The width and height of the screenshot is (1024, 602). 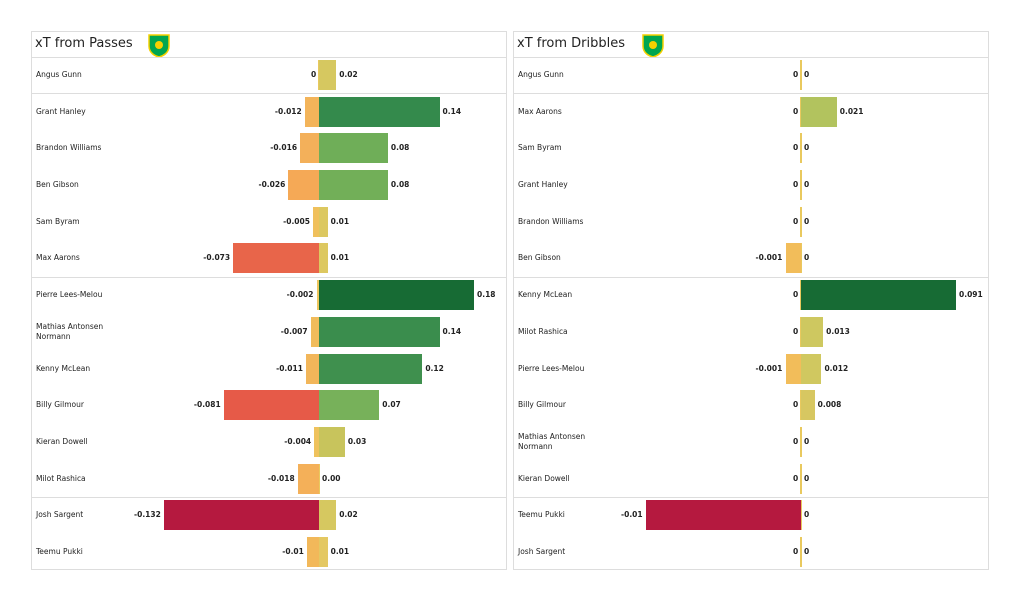 I want to click on value-label: 0.18, so click(x=486, y=295).